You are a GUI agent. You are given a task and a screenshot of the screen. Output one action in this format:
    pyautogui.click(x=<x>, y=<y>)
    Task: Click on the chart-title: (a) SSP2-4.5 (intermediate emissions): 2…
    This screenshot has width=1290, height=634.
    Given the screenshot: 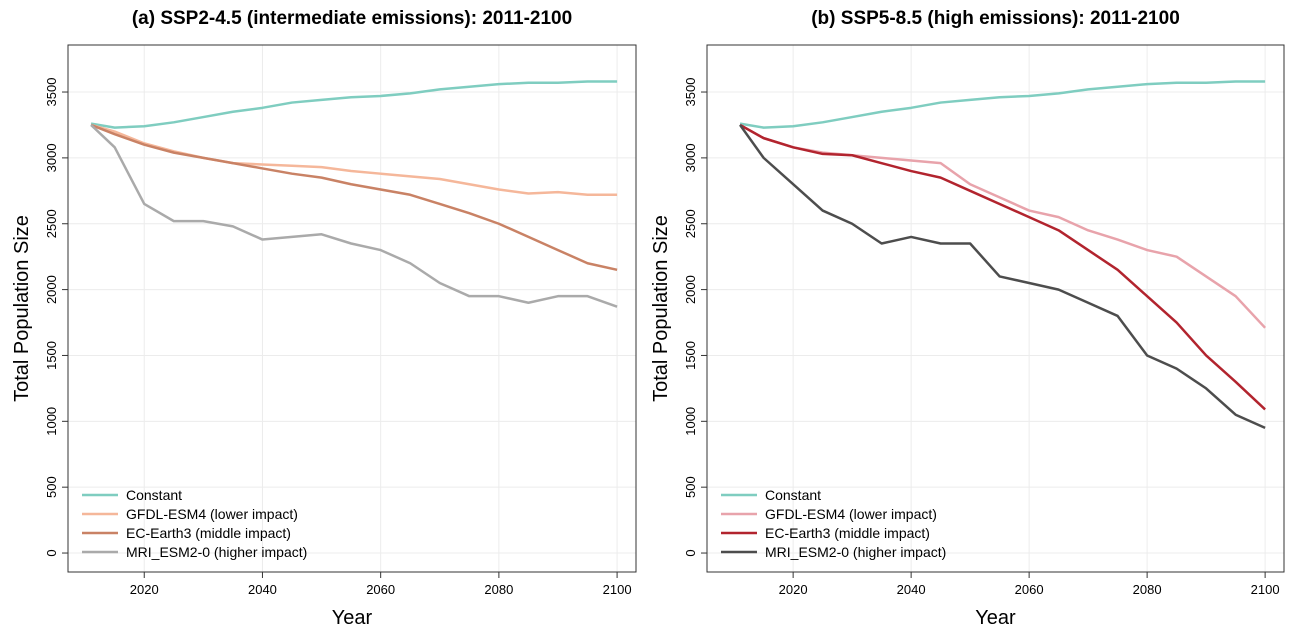 What is the action you would take?
    pyautogui.click(x=352, y=18)
    